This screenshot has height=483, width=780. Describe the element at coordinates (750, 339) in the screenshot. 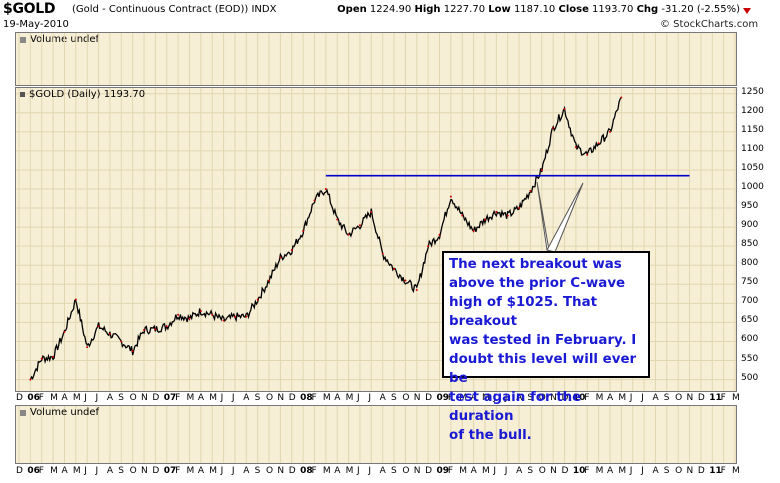

I see `y-tick-label: 600` at that location.